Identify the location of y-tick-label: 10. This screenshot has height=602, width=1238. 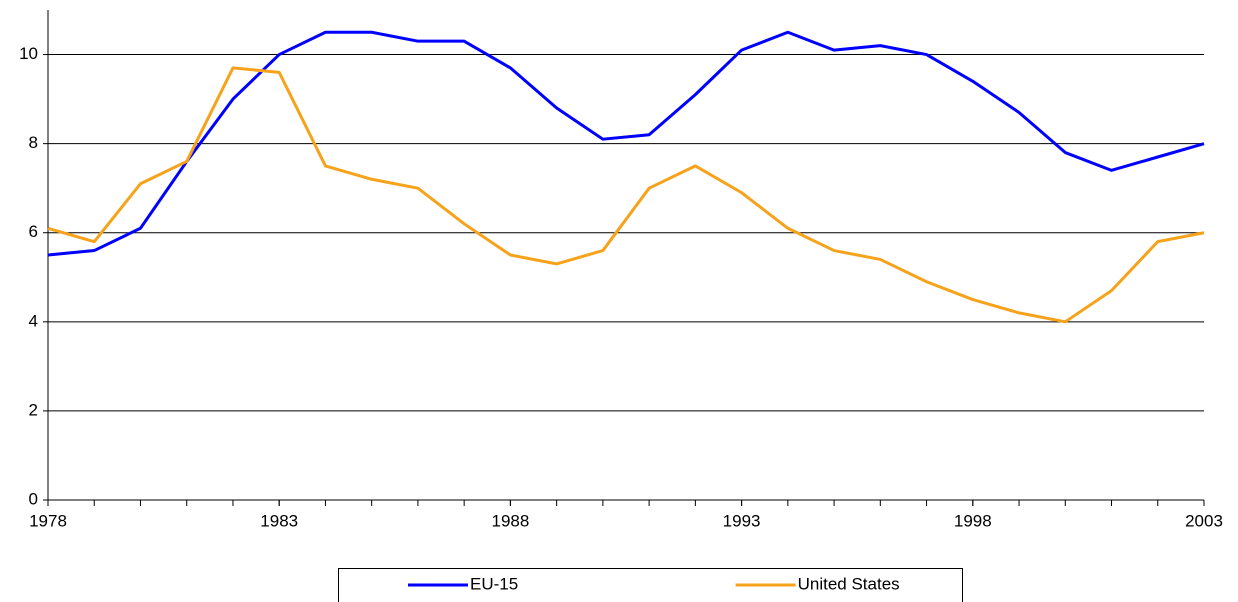
(28, 53).